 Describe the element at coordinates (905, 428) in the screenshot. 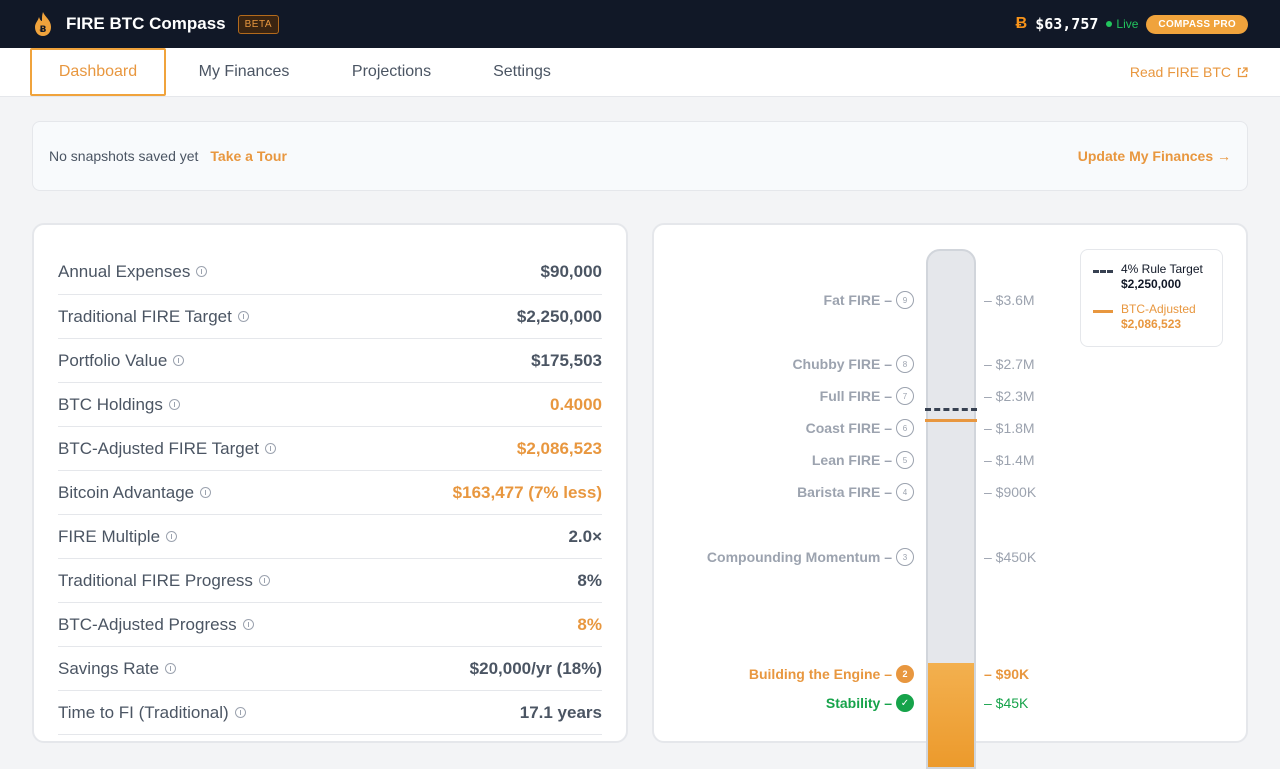

I see `level-number-badge: 6` at that location.